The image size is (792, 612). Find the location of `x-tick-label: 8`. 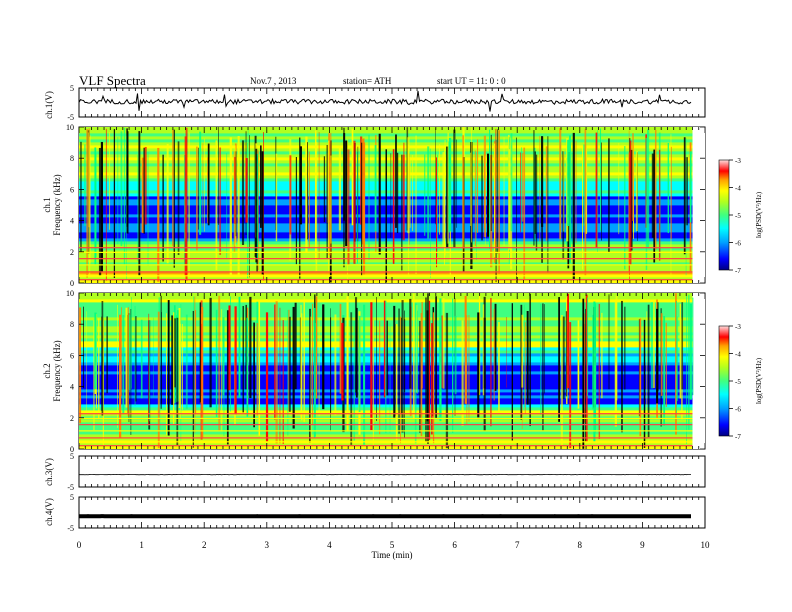

x-tick-label: 8 is located at coordinates (580, 545).